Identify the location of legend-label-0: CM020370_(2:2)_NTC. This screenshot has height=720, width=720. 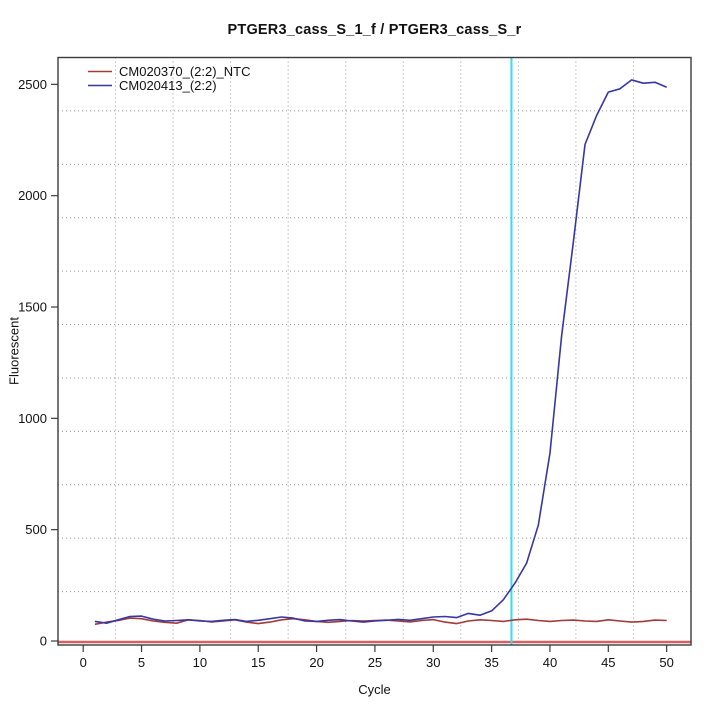
(185, 71).